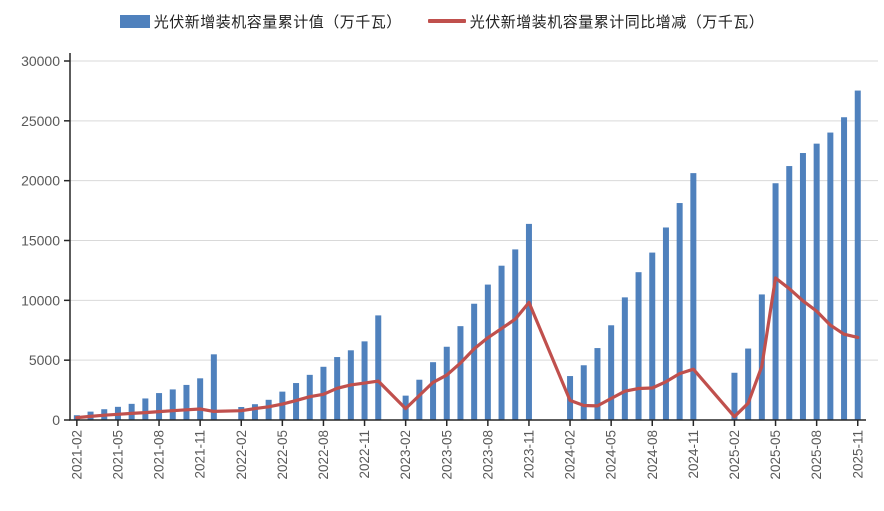 This screenshot has height=511, width=884. I want to click on y-tick-label: 25000, so click(40, 121).